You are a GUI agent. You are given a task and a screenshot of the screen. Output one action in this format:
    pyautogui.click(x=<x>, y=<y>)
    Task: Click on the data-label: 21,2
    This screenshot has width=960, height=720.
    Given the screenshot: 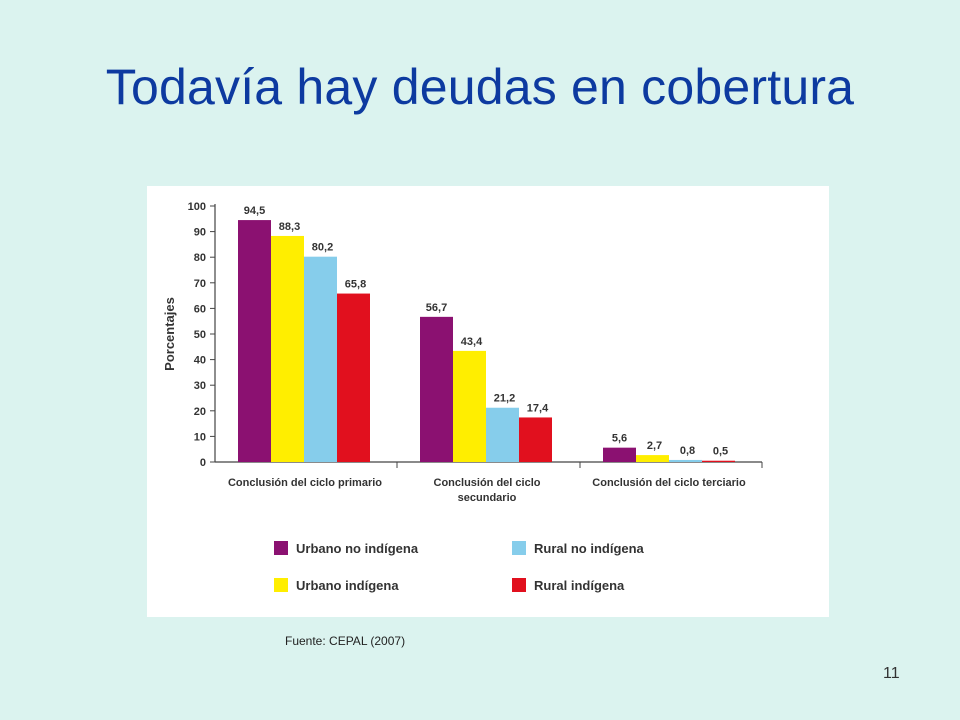 What is the action you would take?
    pyautogui.click(x=504, y=399)
    